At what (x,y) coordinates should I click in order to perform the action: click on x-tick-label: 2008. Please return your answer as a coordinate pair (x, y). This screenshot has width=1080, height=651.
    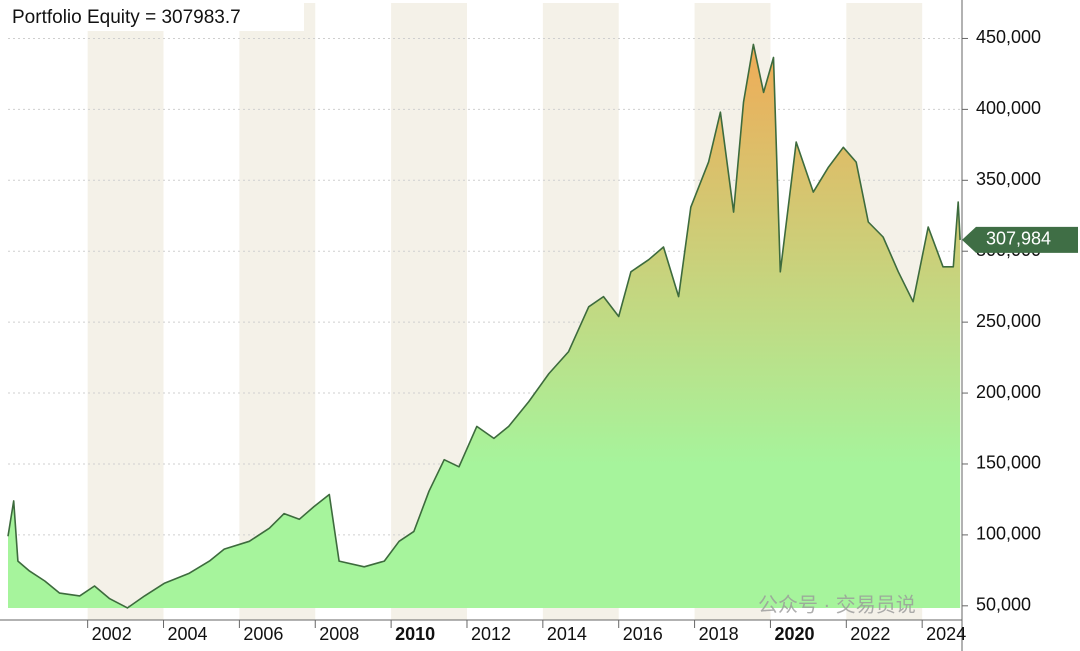
    Looking at the image, I should click on (339, 634).